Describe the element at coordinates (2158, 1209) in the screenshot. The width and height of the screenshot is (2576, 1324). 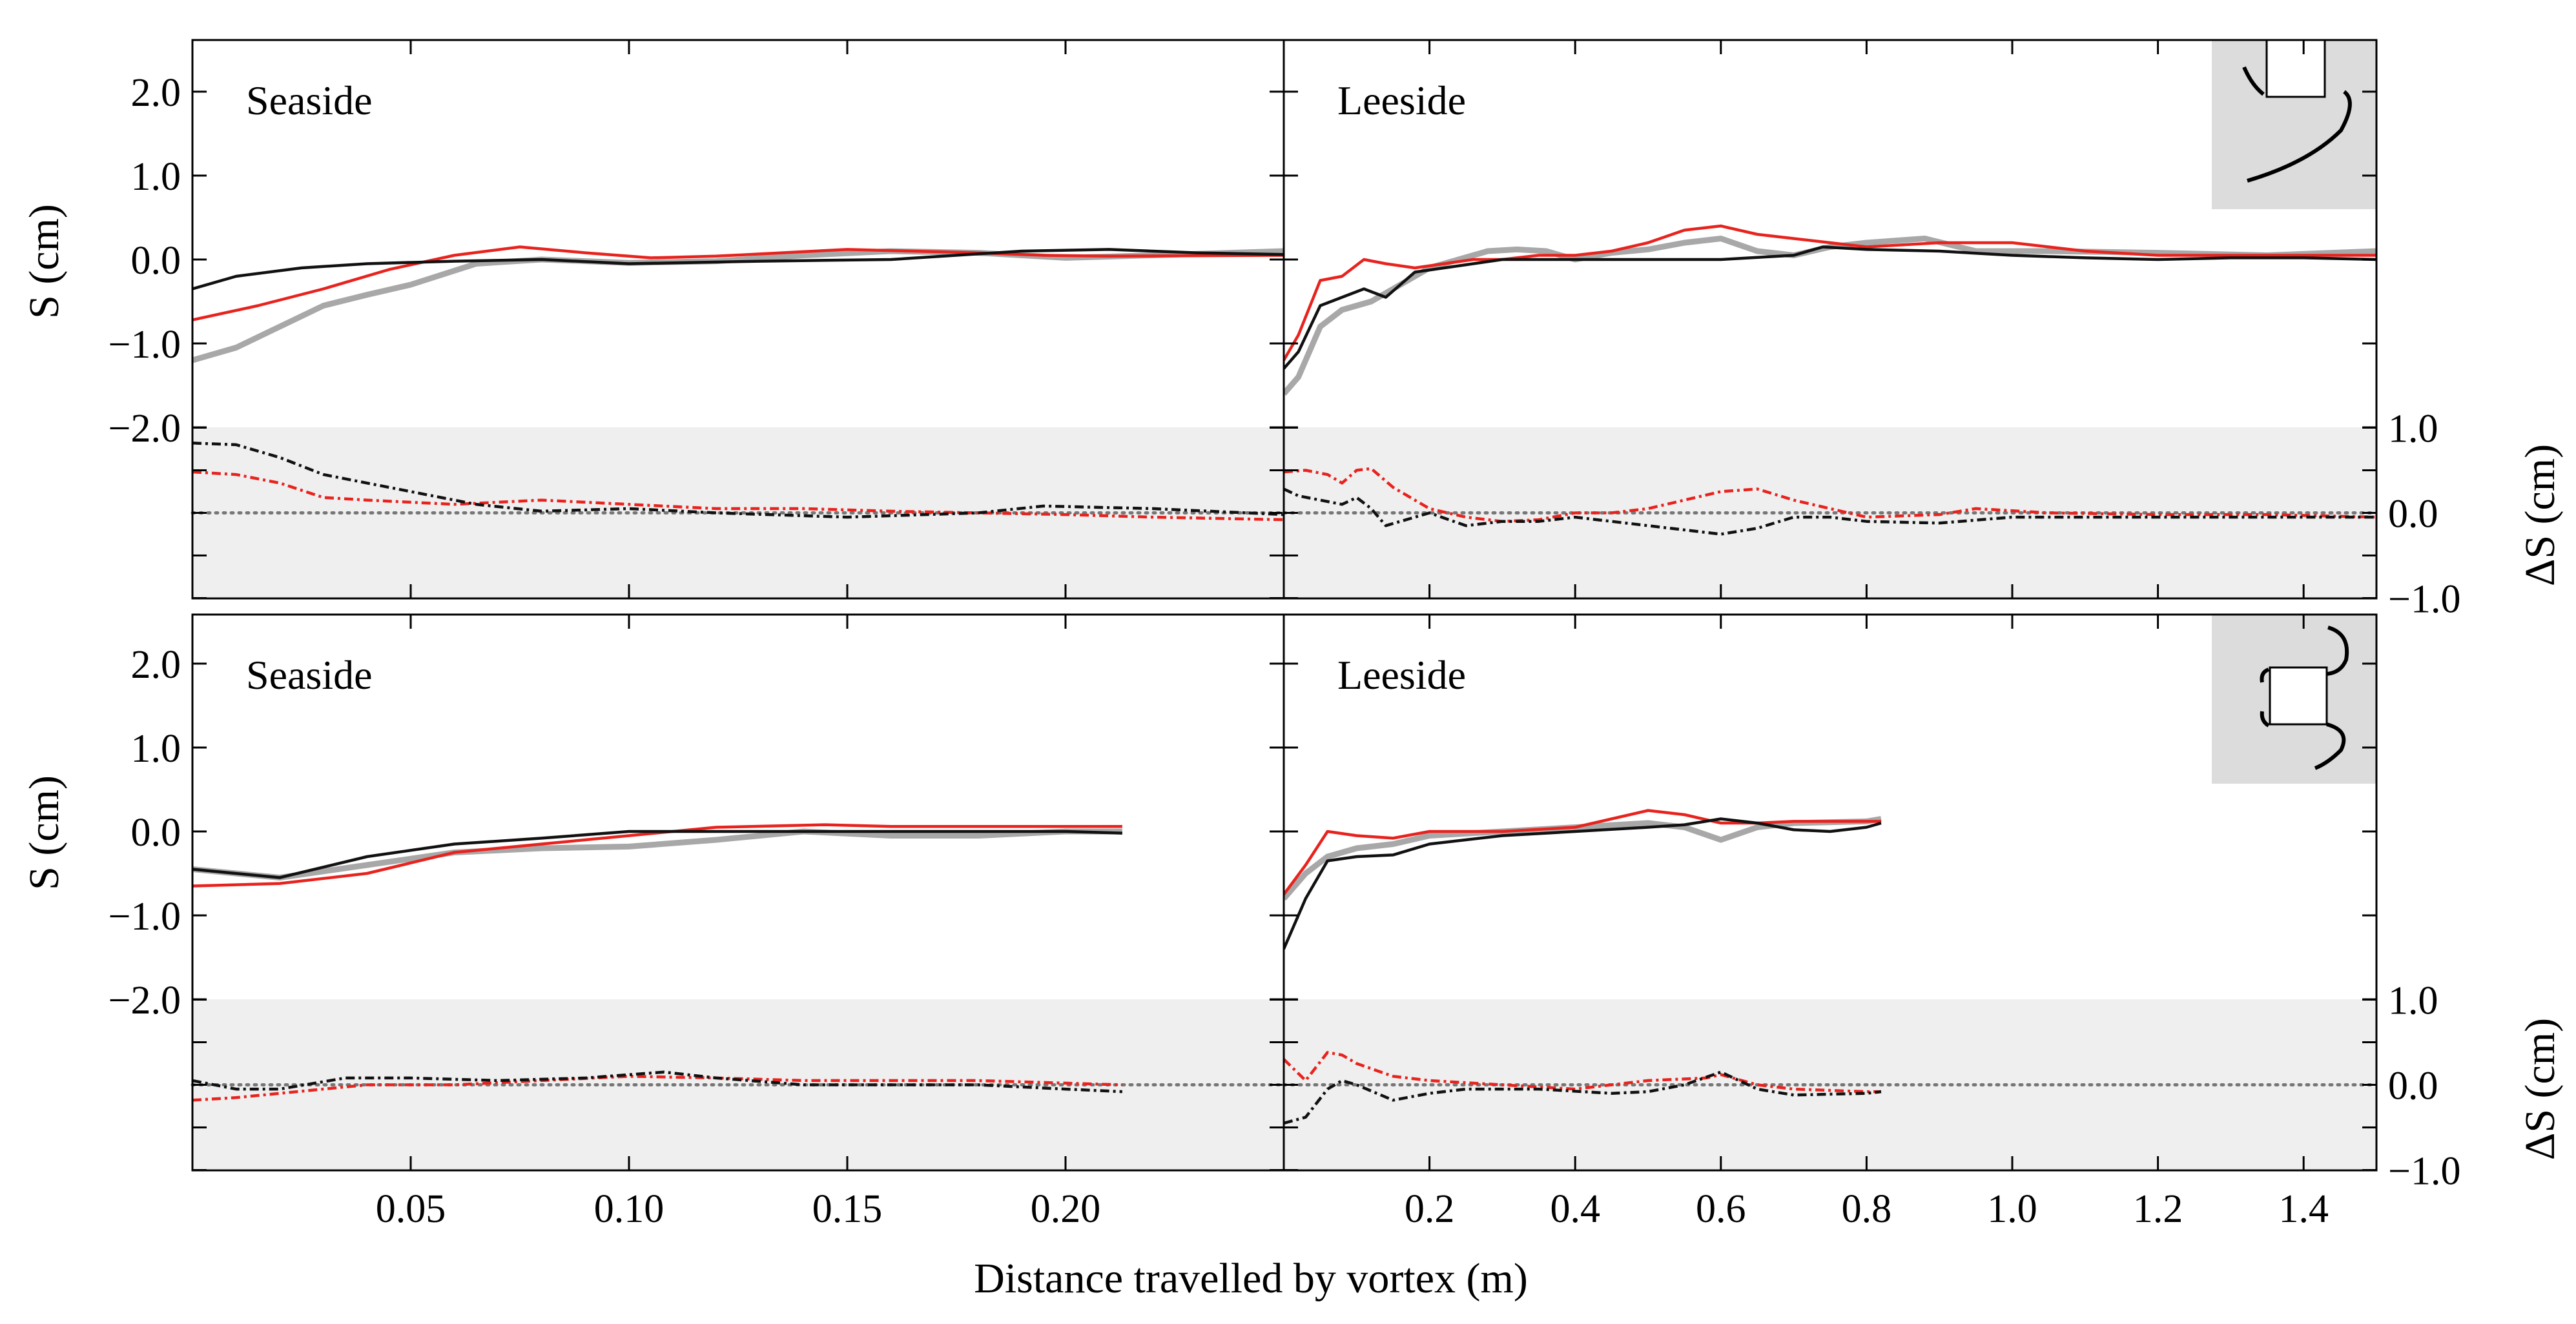
I see `x-tick-label: 1.2` at that location.